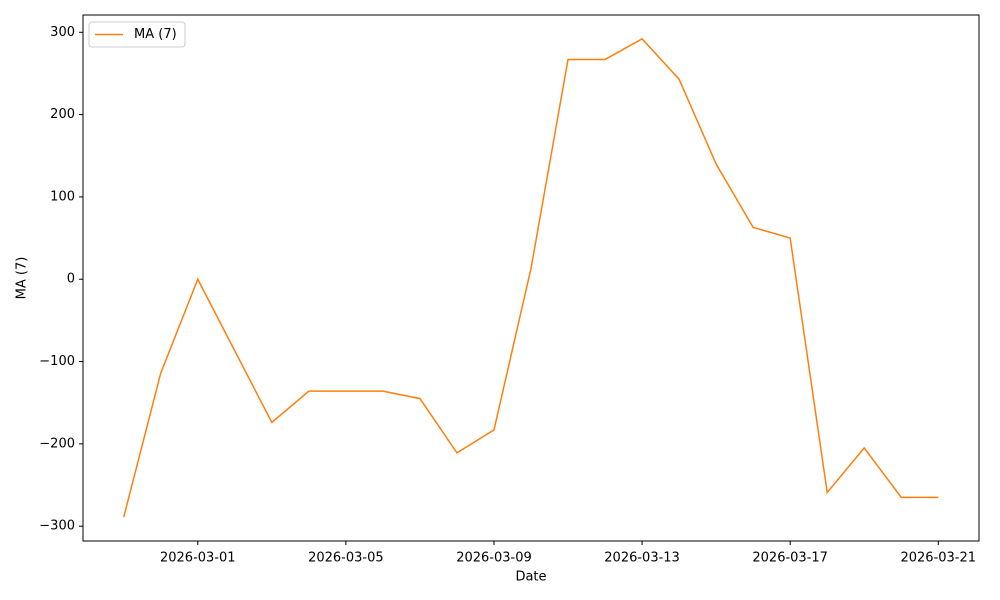 The height and width of the screenshot is (600, 1000). I want to click on legend-box, so click(137, 34).